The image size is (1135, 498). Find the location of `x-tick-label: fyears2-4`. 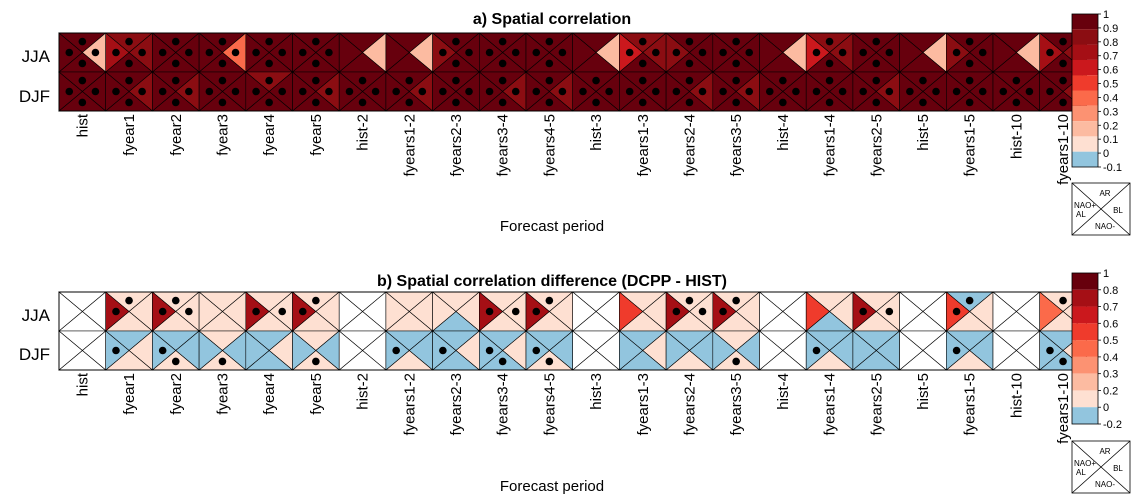

x-tick-label: fyears2-4 is located at coordinates (689, 404).